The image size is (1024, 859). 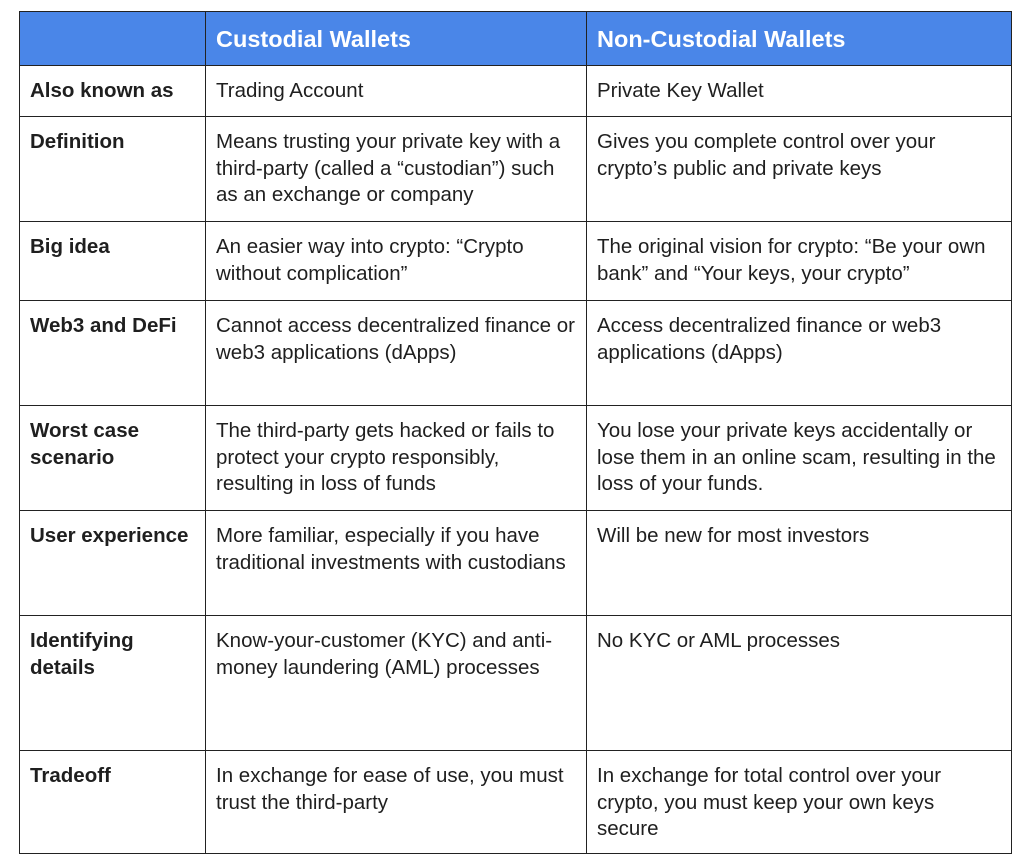 I want to click on header-empty-cell, so click(x=112, y=38).